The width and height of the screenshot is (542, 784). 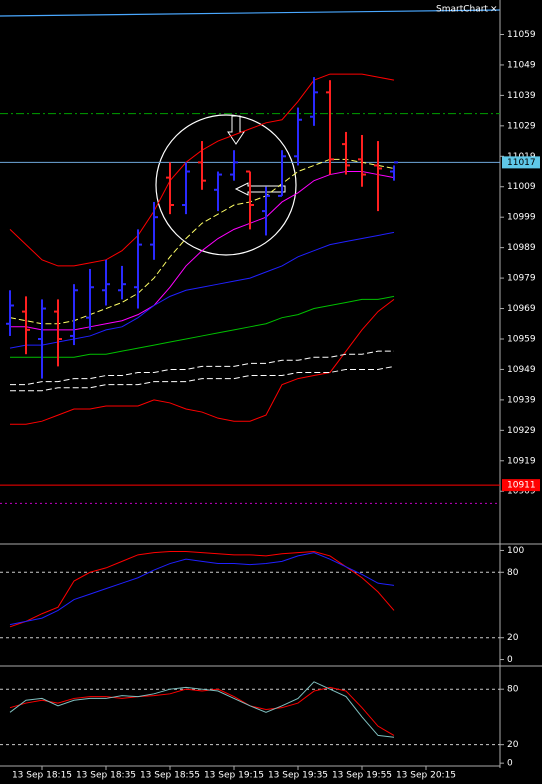 What do you see at coordinates (260, 189) in the screenshot?
I see `left-arrow` at bounding box center [260, 189].